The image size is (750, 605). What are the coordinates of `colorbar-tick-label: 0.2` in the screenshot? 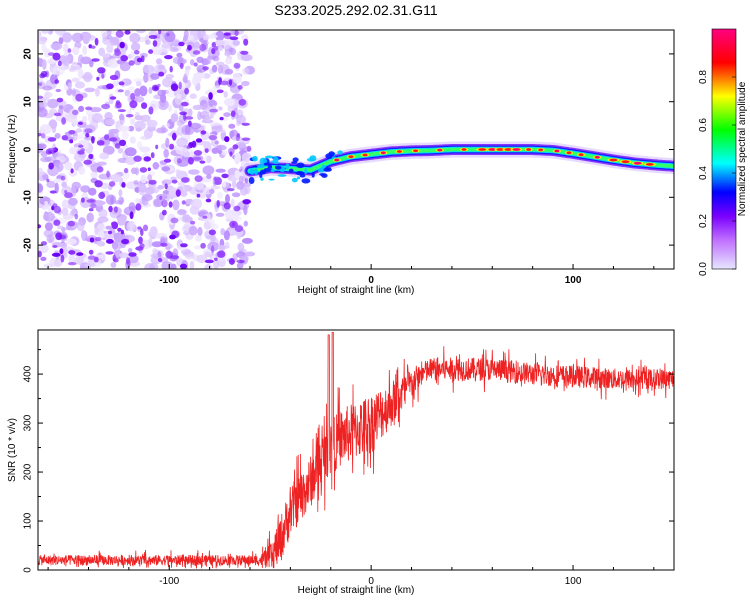 It's located at (703, 221).